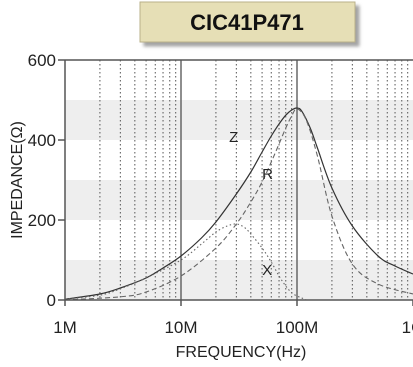 This screenshot has height=367, width=413. I want to click on y-tick-label: 400, so click(42, 140).